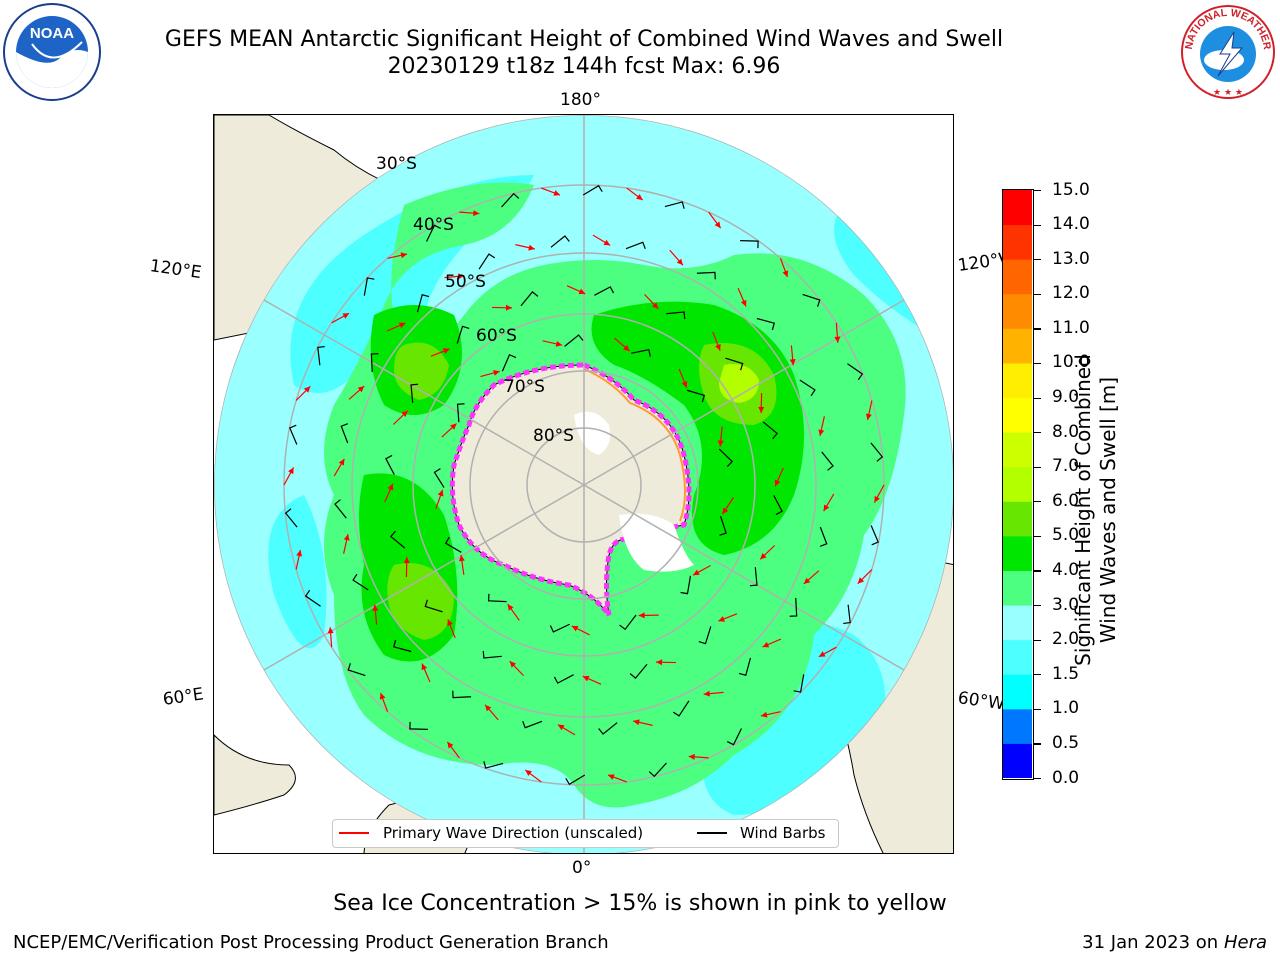  I want to click on lon-label-0: 0°, so click(582, 868).